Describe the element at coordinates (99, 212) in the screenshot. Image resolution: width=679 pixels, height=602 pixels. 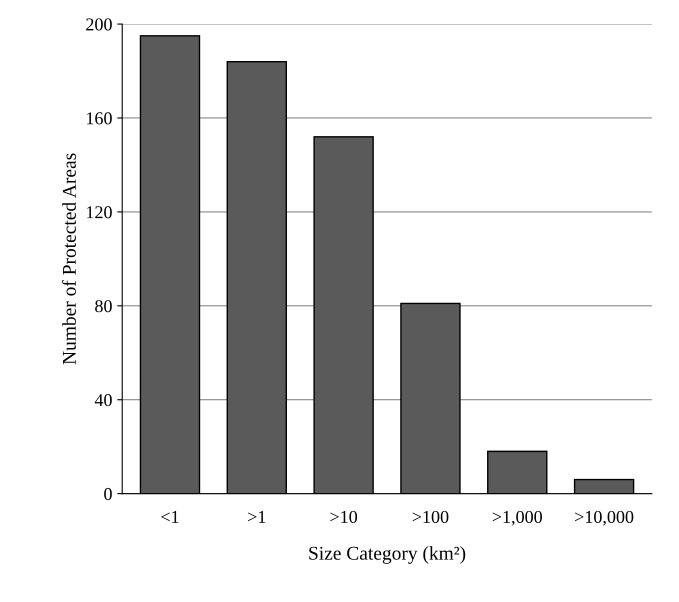
I see `y-tick-label: 120` at that location.